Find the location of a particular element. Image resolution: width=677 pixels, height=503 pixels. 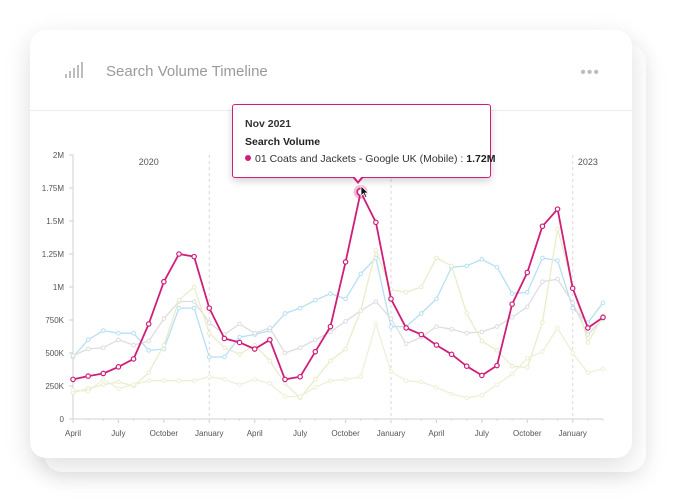

y-tick-label: 0 is located at coordinates (62, 419).